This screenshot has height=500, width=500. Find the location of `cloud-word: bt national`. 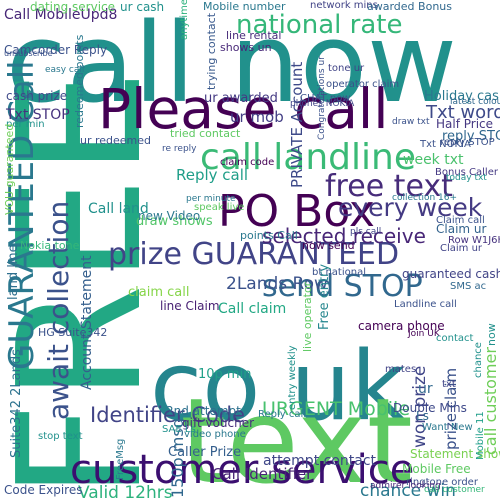

cloud-word: bt national is located at coordinates (339, 272).